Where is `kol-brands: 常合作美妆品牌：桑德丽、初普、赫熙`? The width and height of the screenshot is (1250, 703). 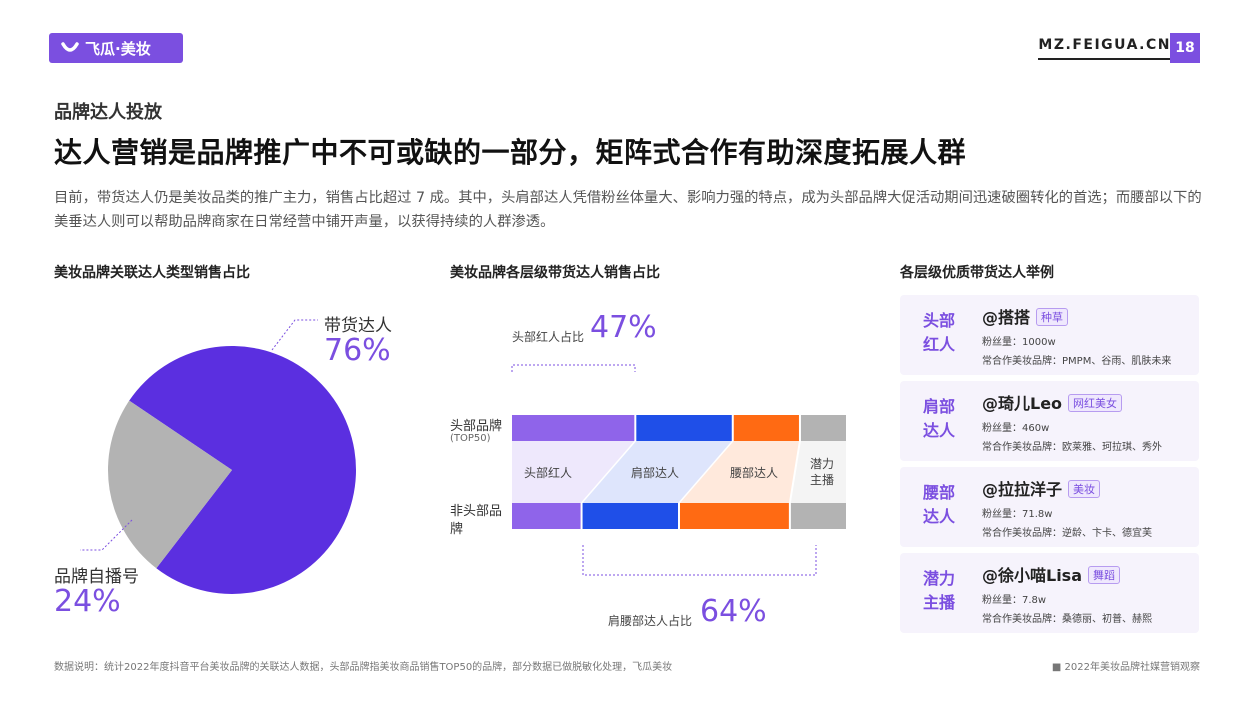 kol-brands: 常合作美妆品牌：桑德丽、初普、赫熙 is located at coordinates (1067, 619).